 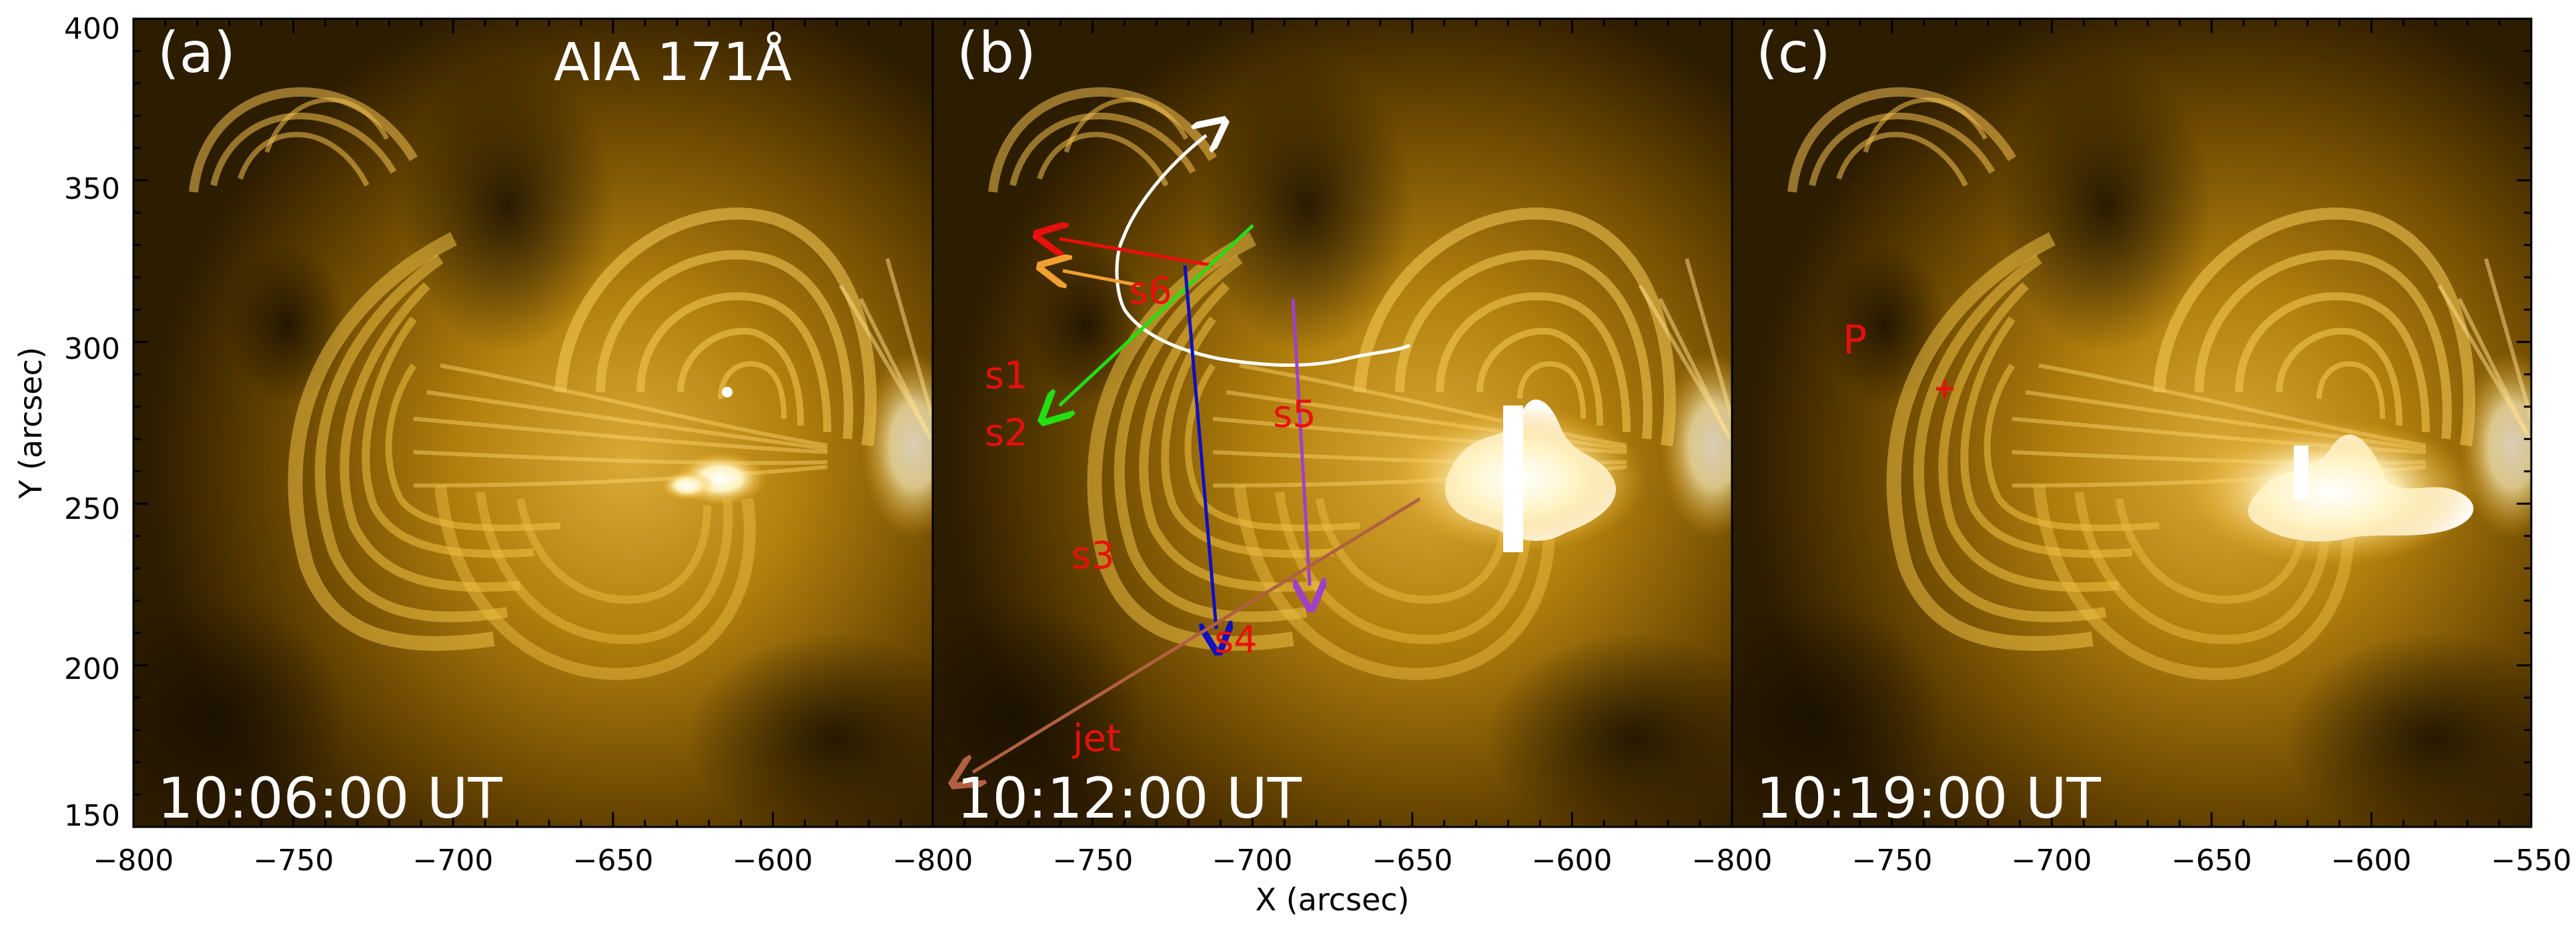 What do you see at coordinates (1006, 433) in the screenshot?
I see `slit-label-s2: s2` at bounding box center [1006, 433].